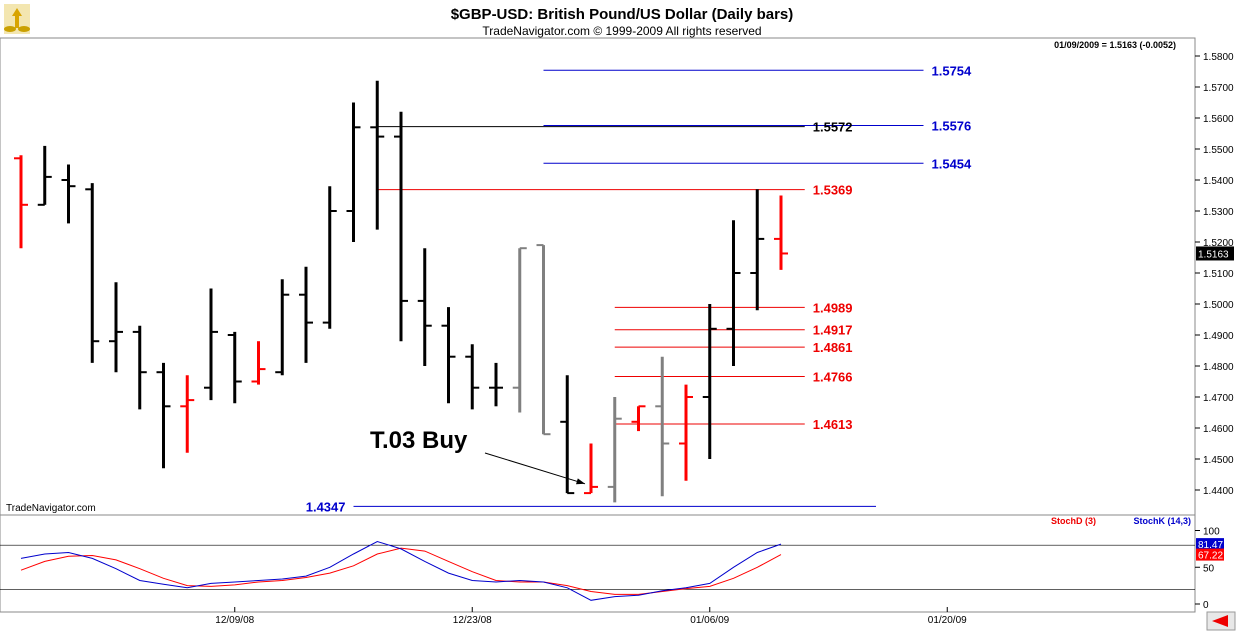  What do you see at coordinates (1218, 429) in the screenshot?
I see `y-tick-label: 1.4600` at bounding box center [1218, 429].